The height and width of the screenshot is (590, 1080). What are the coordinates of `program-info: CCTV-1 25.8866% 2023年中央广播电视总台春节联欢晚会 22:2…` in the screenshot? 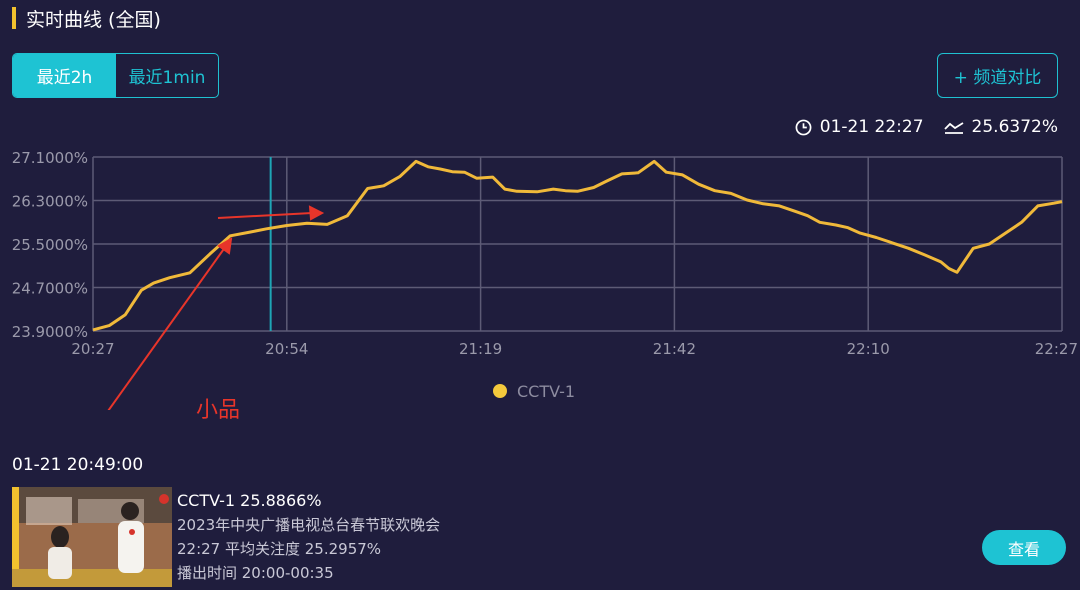 It's located at (308, 537).